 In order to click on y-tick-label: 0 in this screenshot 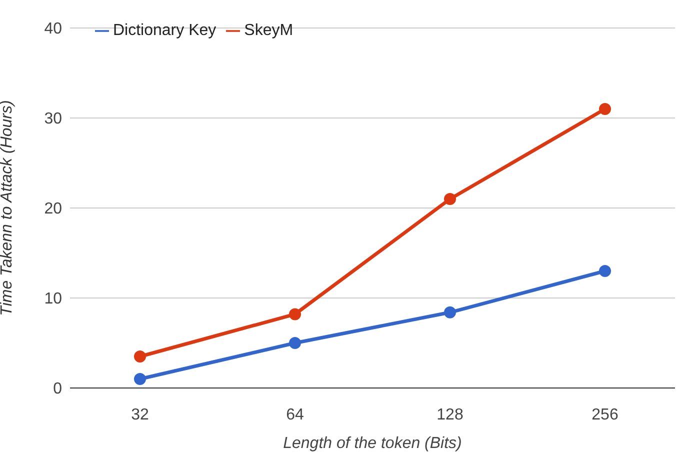, I will do `click(57, 389)`.